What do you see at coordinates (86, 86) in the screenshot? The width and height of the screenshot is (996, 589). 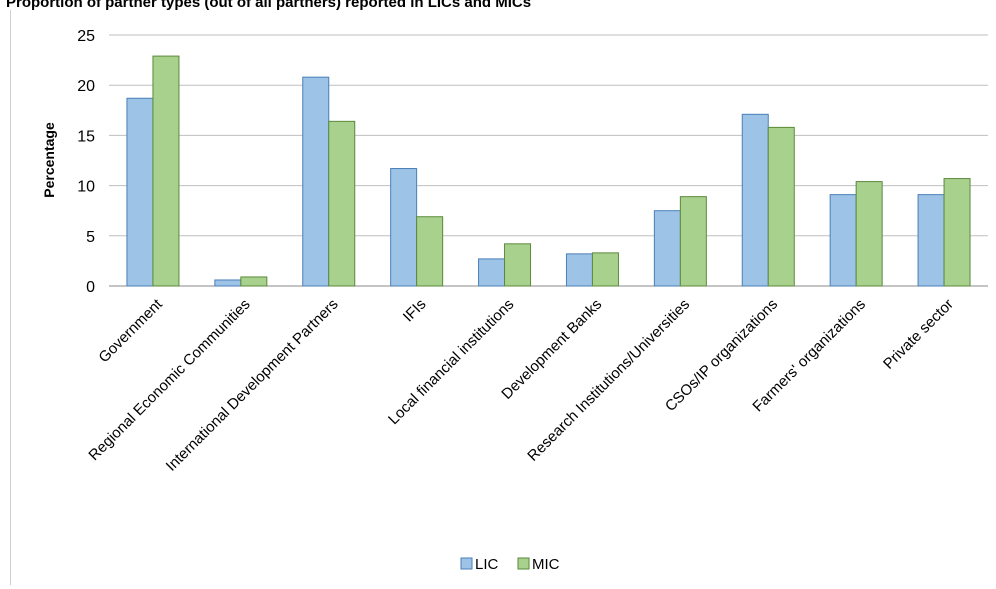 I see `y-tick-label: 20` at bounding box center [86, 86].